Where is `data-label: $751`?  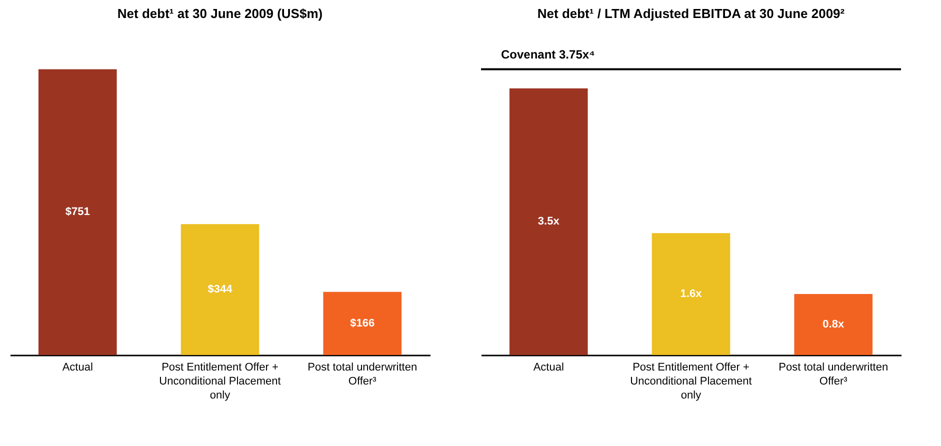 data-label: $751 is located at coordinates (77, 212).